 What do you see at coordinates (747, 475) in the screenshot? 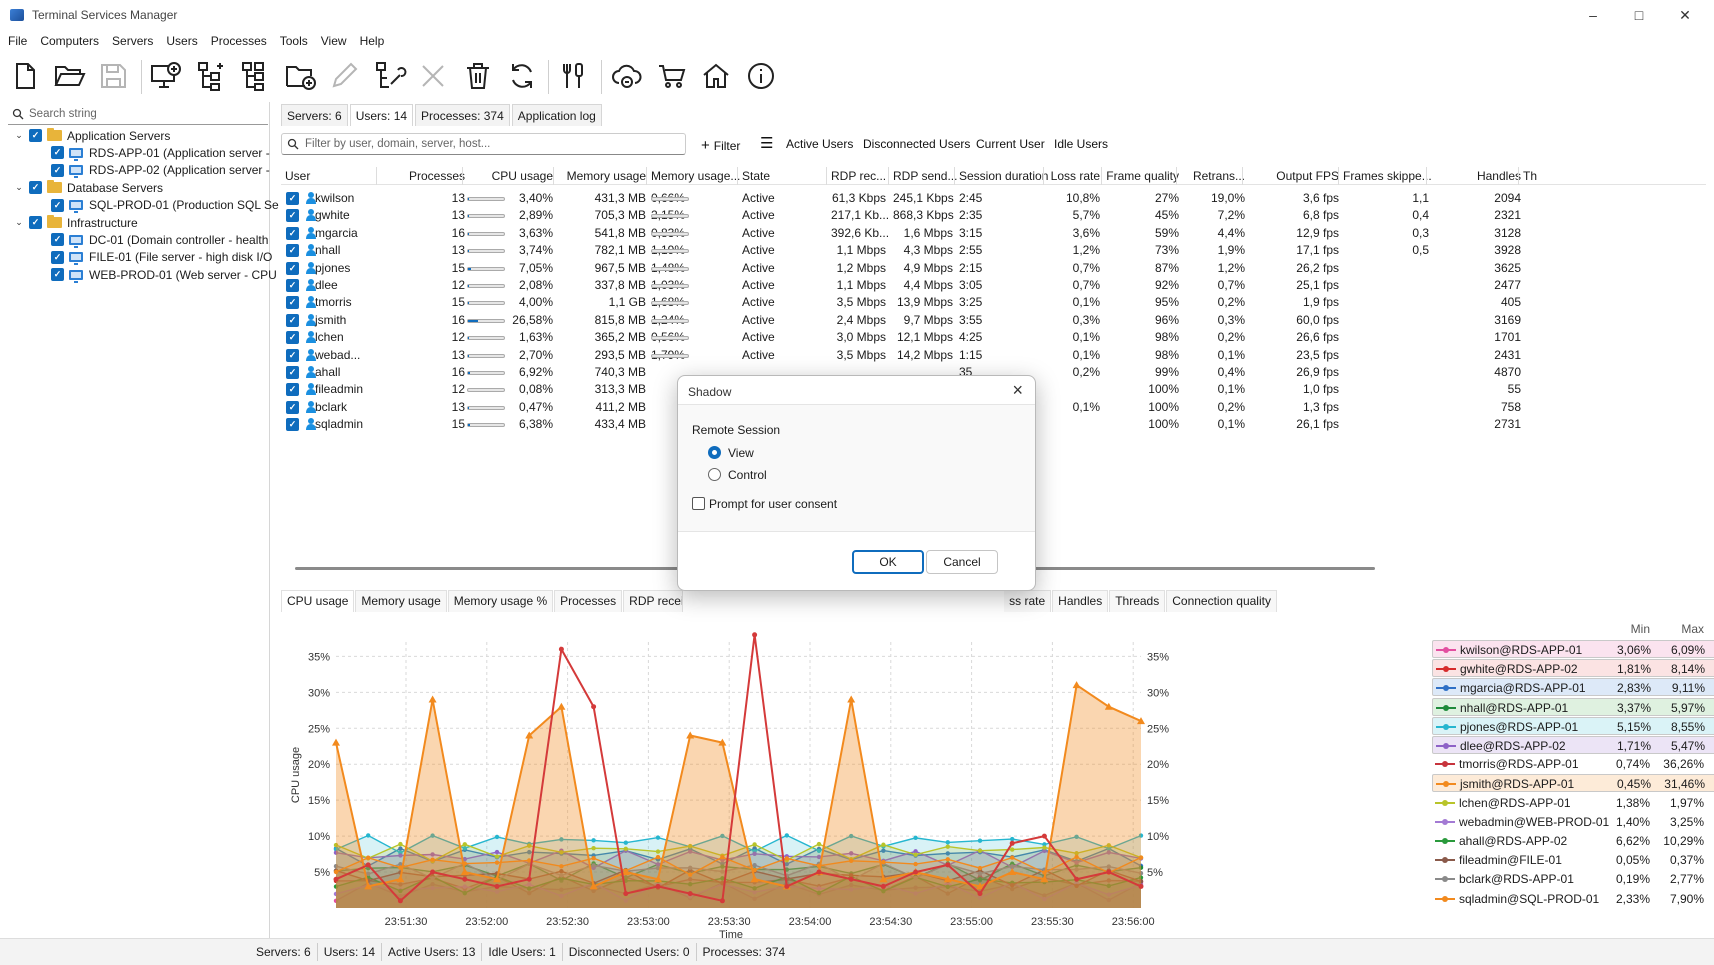
I see `control-radio-label: Control` at bounding box center [747, 475].